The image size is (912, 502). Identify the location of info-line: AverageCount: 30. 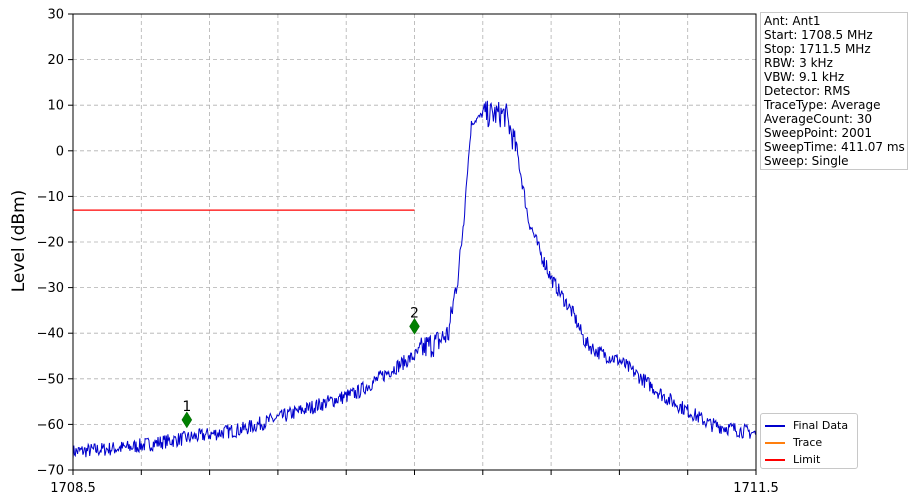
(818, 119).